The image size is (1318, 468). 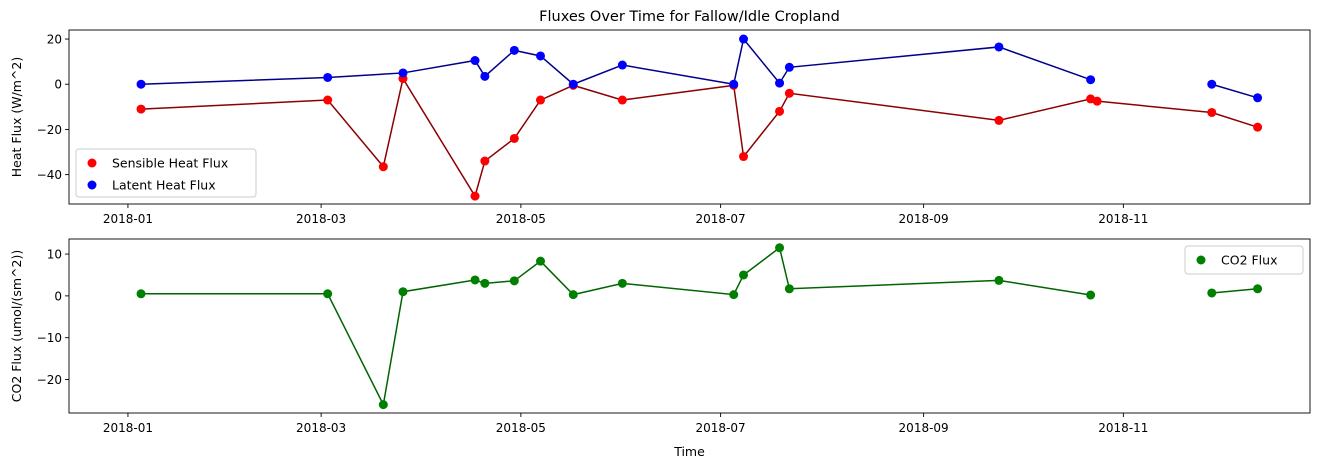 What do you see at coordinates (721, 428) in the screenshot?
I see `co2-x-tick-label-3: 2018-07` at bounding box center [721, 428].